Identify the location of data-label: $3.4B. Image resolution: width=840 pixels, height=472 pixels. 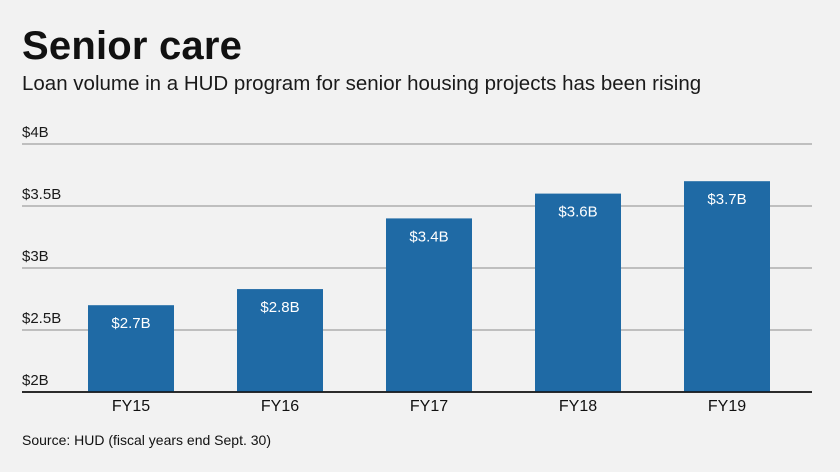
(428, 236).